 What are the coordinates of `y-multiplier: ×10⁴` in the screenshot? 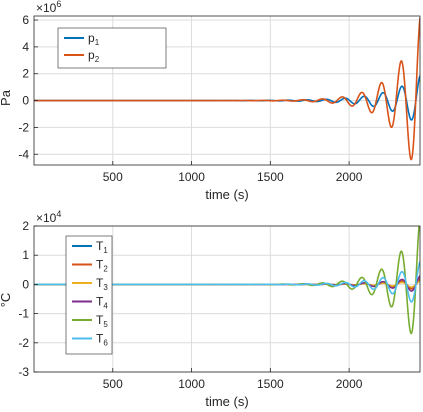 It's located at (48, 217).